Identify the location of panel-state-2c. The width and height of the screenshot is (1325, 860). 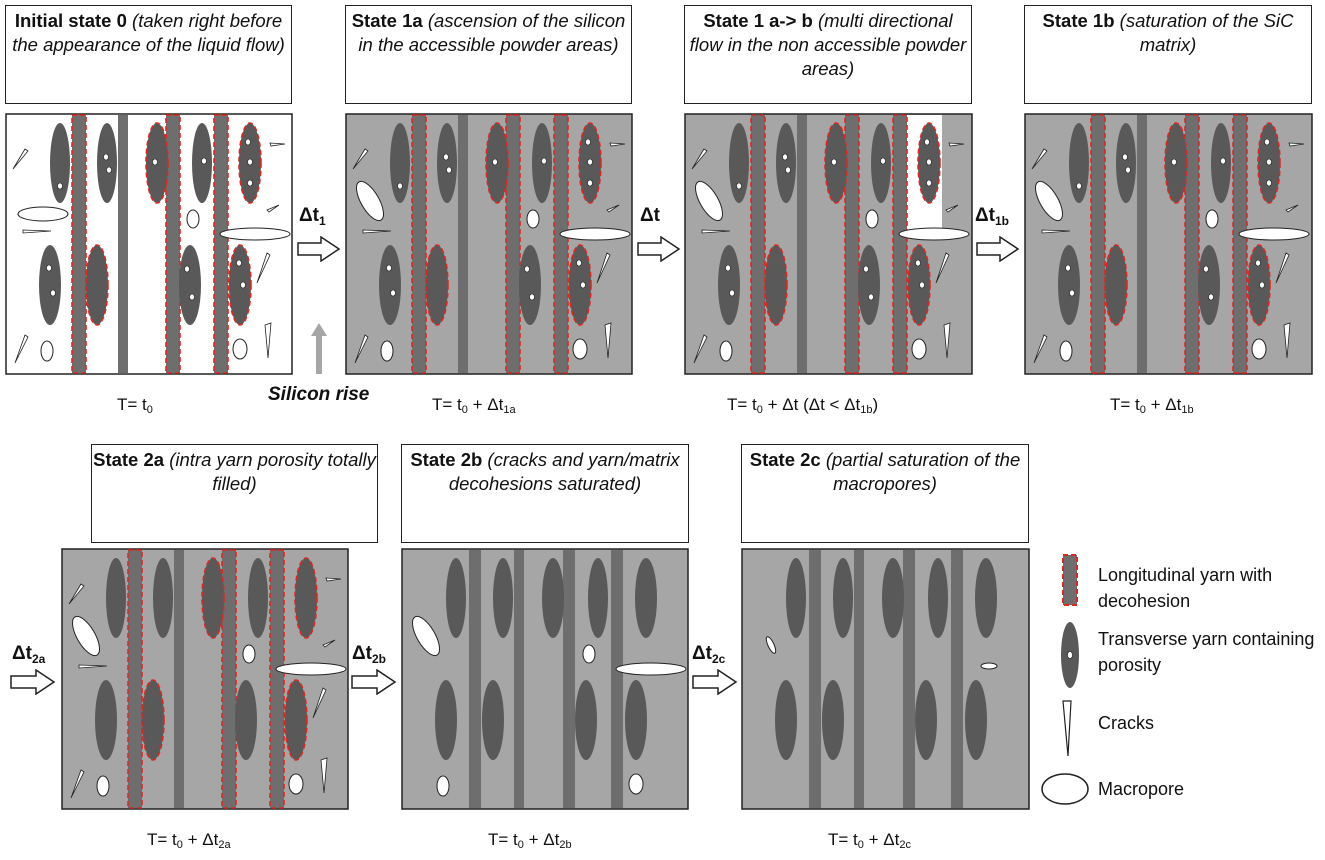
(885, 679).